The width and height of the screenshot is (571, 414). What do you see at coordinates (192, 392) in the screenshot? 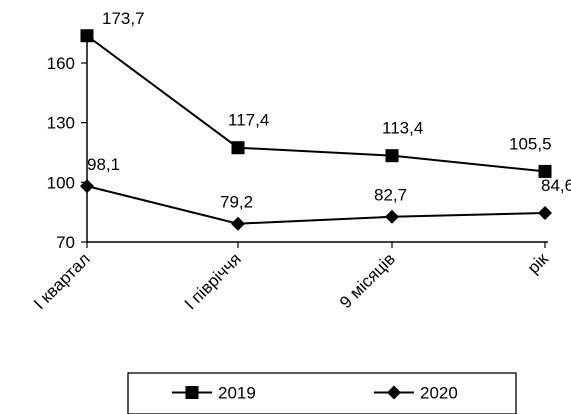
I see `legend-marker-2019` at bounding box center [192, 392].